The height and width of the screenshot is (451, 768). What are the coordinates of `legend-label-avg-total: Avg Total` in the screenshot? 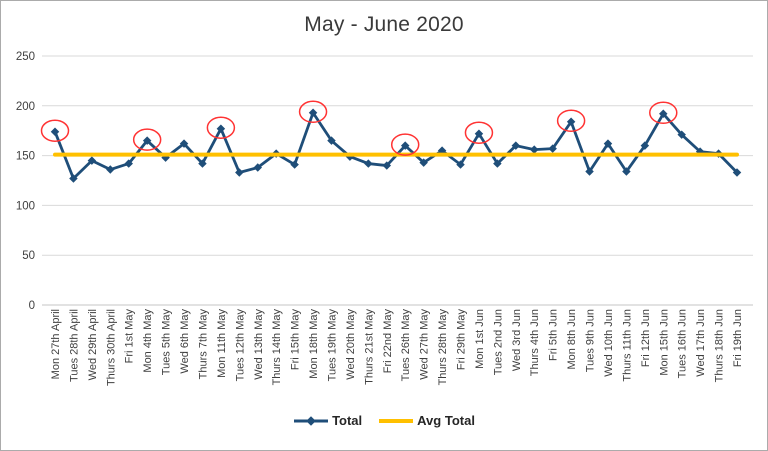 It's located at (446, 420).